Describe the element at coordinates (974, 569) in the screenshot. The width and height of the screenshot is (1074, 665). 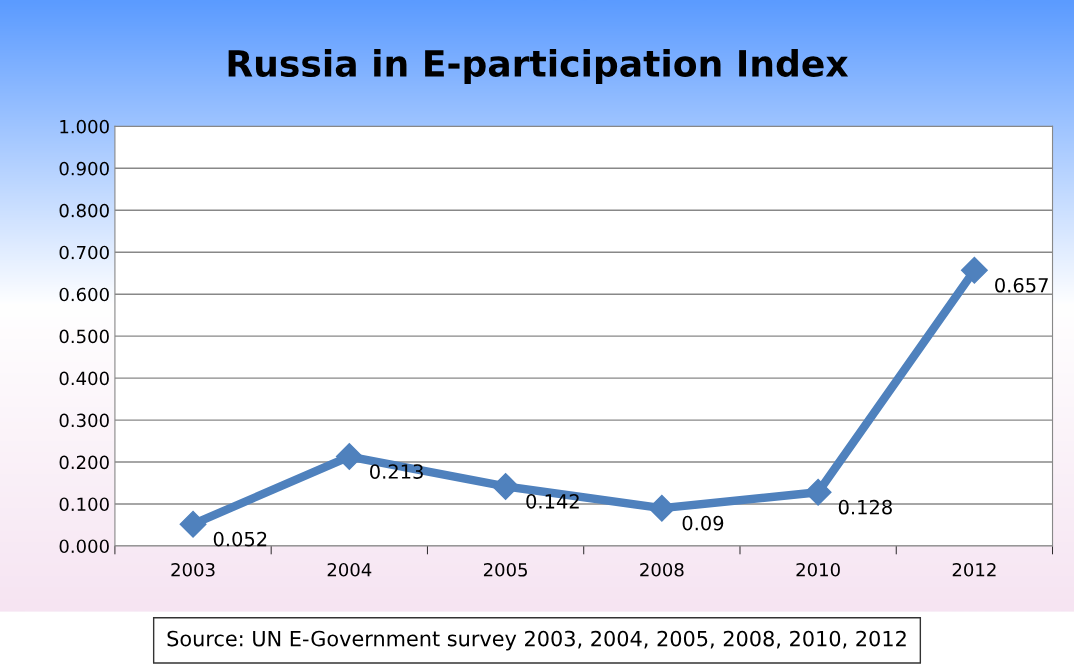
I see `x-tick-label: 2012` at that location.